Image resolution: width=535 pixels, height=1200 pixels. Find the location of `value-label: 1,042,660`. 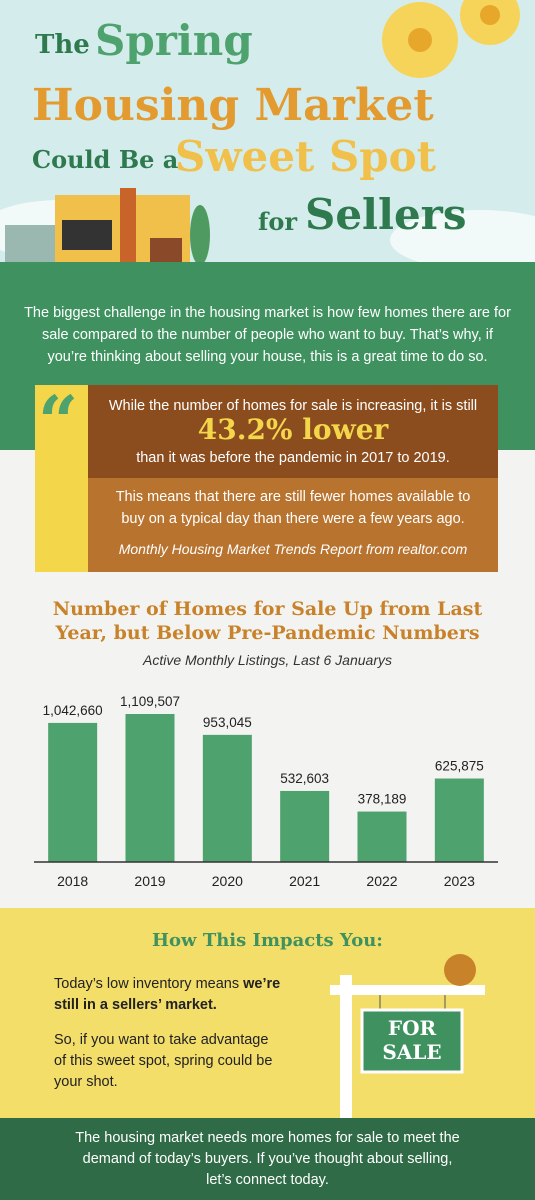

value-label: 1,042,660 is located at coordinates (73, 710).